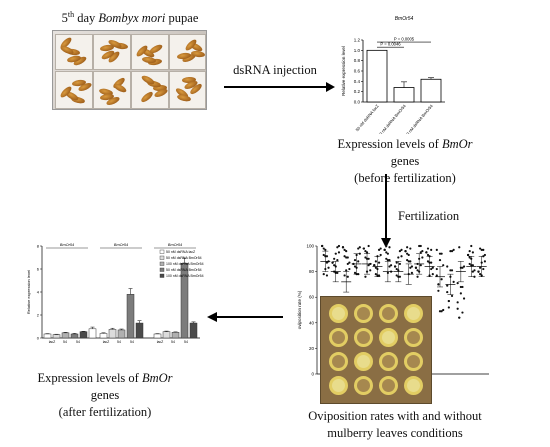 The height and width of the screenshot is (447, 550). I want to click on y-tick-label: 8, so click(38, 246).